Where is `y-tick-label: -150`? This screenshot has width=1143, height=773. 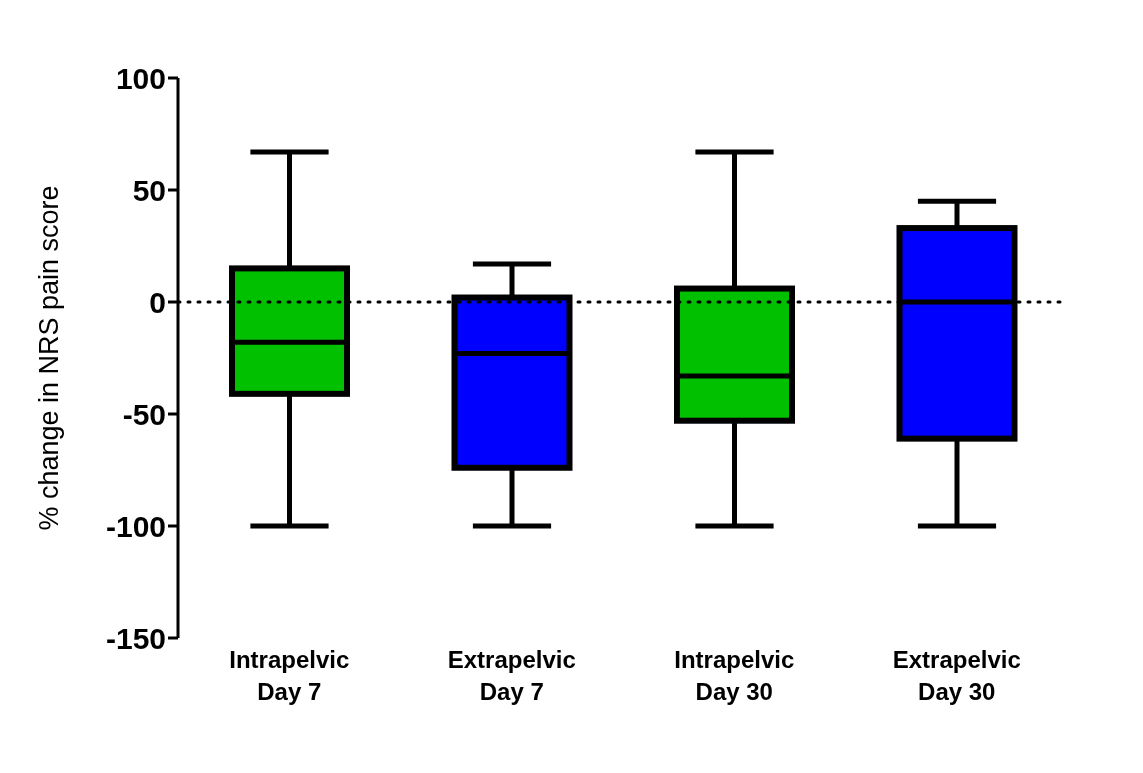
y-tick-label: -150 is located at coordinates (135, 638).